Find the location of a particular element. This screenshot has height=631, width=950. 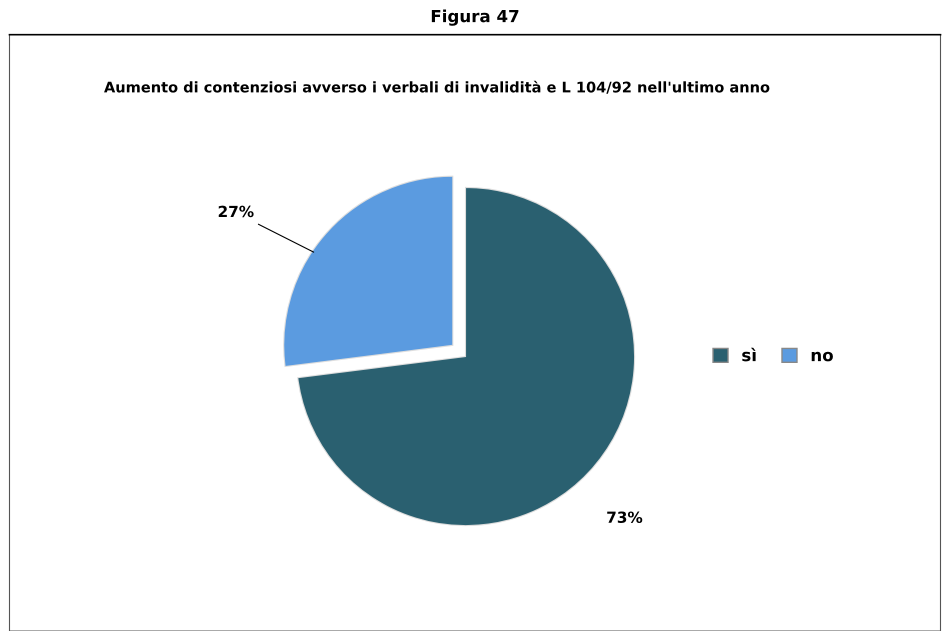

legend-label: sì is located at coordinates (749, 355).